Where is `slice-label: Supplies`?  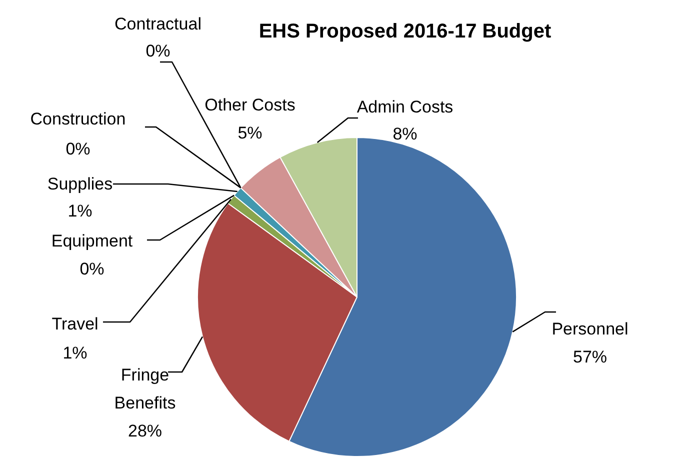
slice-label: Supplies is located at coordinates (80, 184).